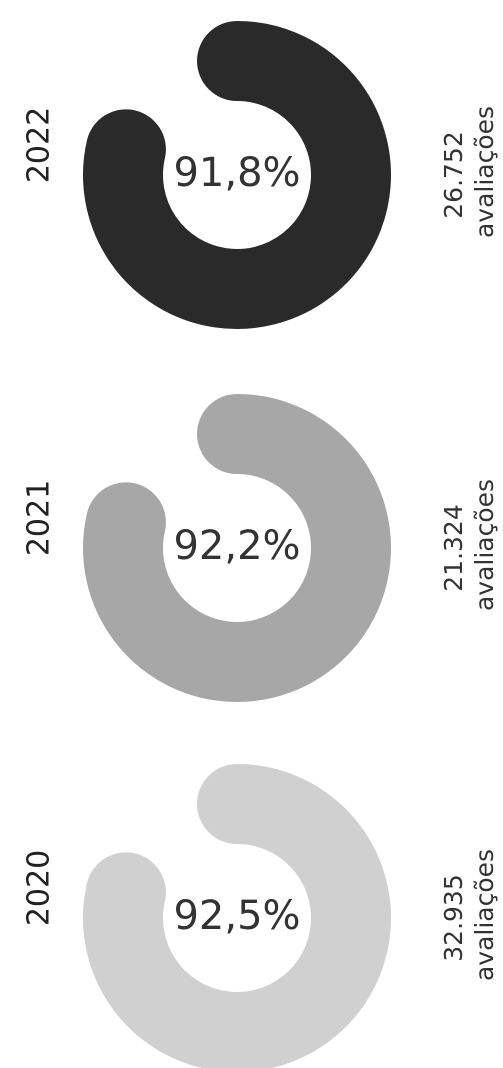 This screenshot has width=503, height=1068. I want to click on count: 21.324, so click(453, 547).